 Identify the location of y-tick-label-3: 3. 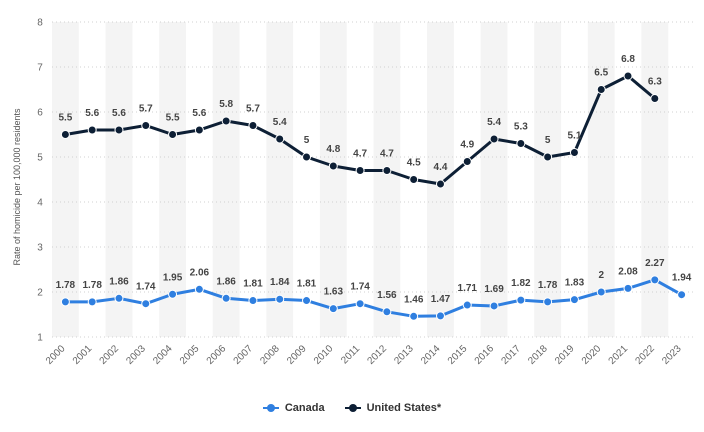
(40, 248).